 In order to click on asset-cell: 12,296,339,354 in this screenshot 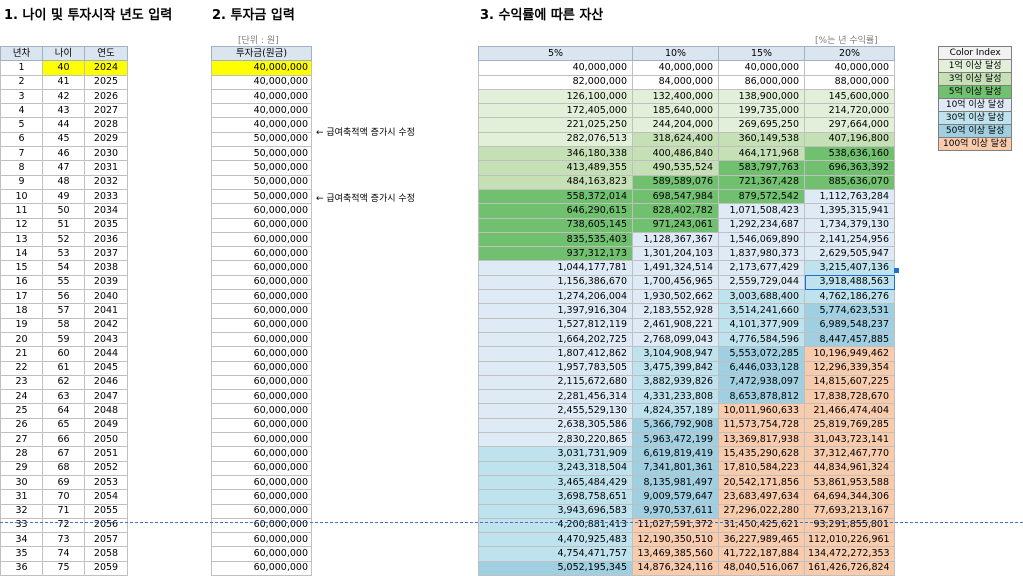, I will do `click(849, 368)`.